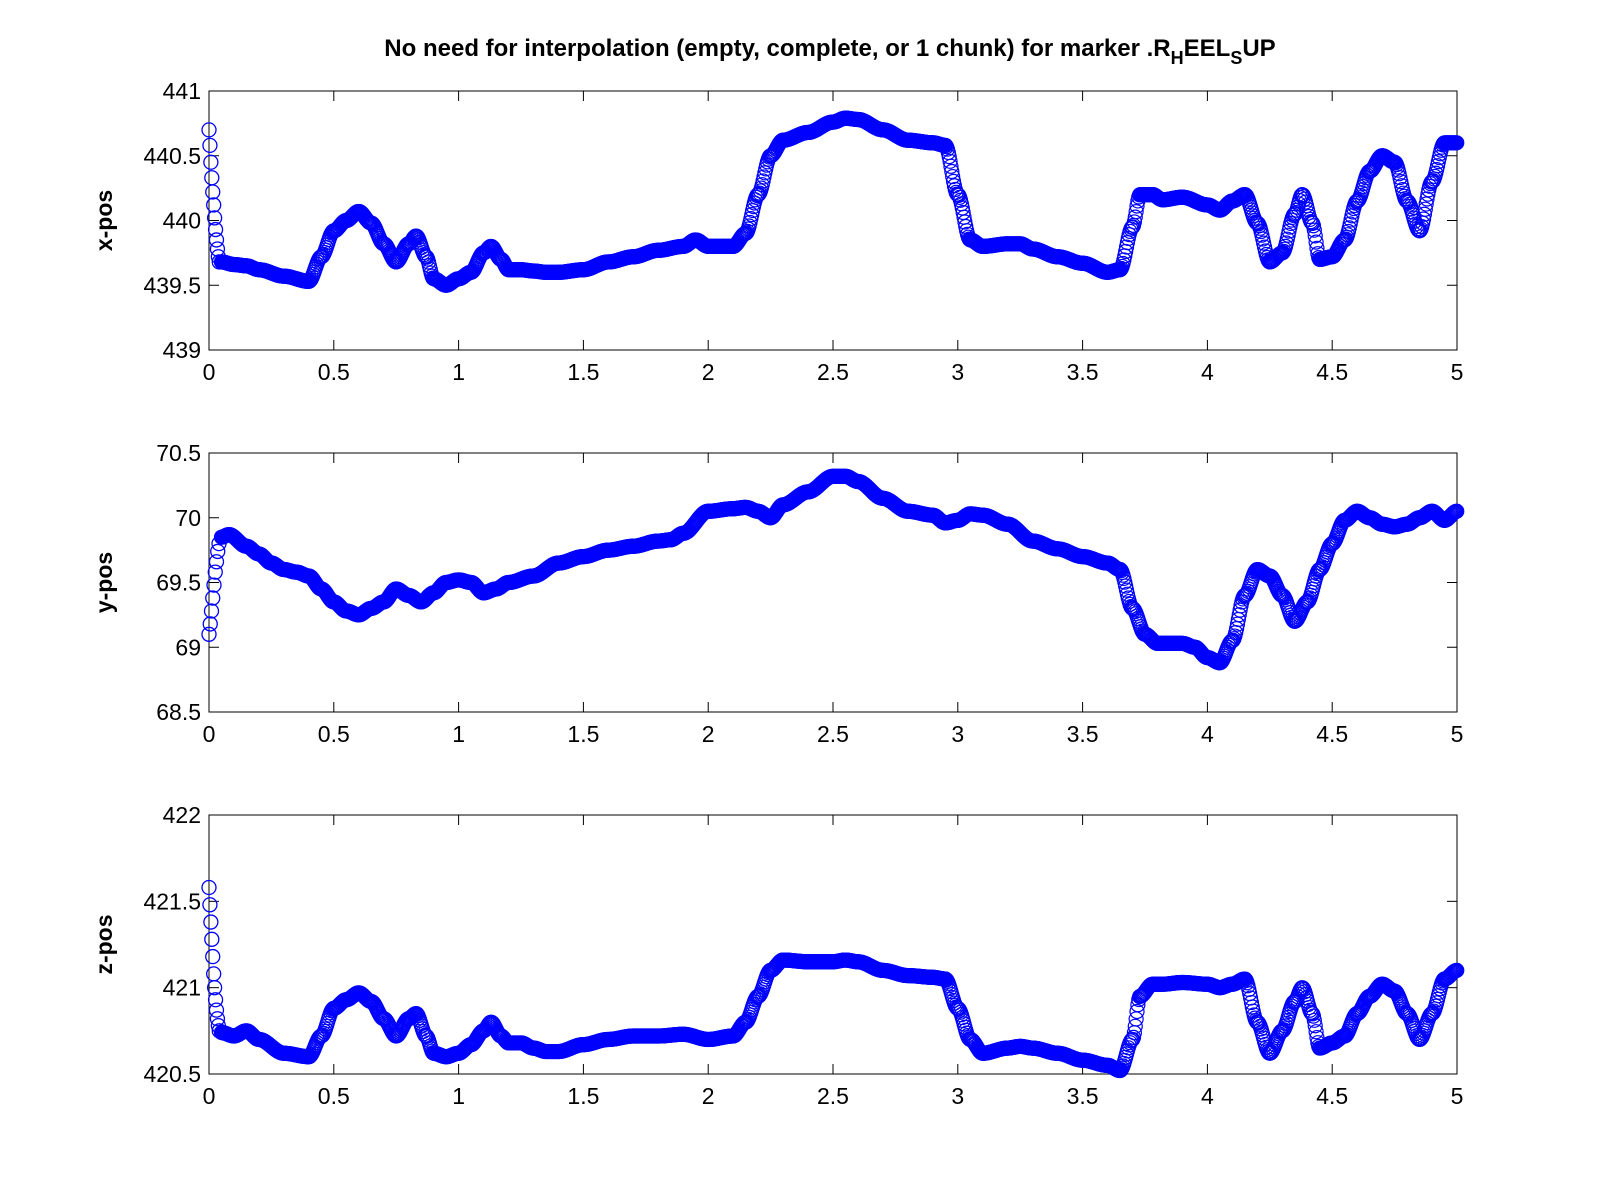 The image size is (1600, 1200). What do you see at coordinates (182, 91) in the screenshot?
I see `y-tick-label: 441` at bounding box center [182, 91].